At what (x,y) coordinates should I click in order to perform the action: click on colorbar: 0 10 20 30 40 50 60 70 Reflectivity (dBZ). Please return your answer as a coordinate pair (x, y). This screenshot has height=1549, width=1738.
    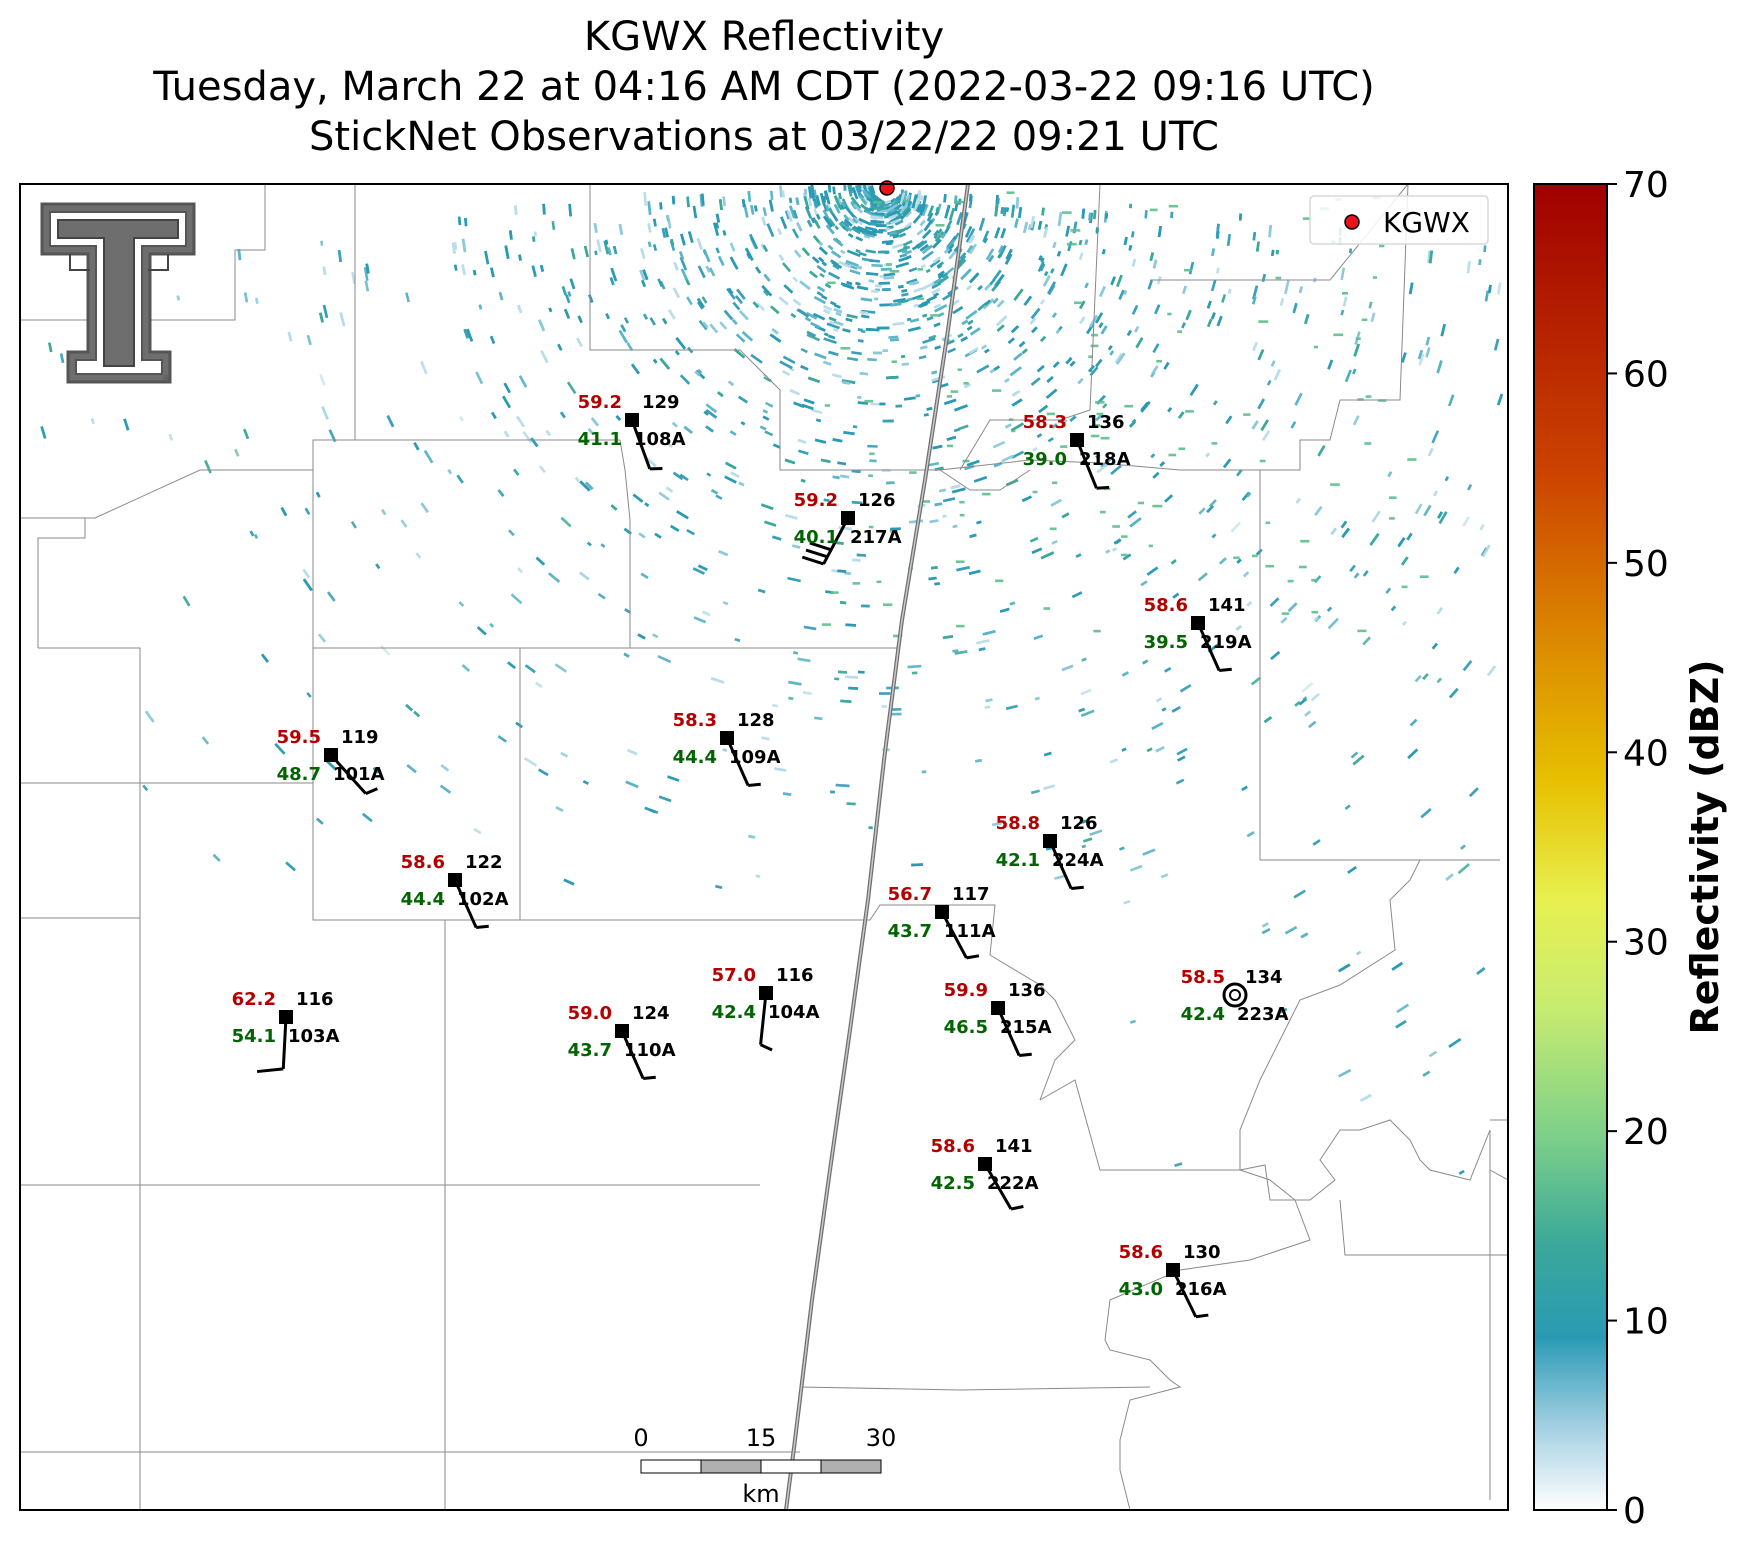
    Looking at the image, I should click on (1630, 848).